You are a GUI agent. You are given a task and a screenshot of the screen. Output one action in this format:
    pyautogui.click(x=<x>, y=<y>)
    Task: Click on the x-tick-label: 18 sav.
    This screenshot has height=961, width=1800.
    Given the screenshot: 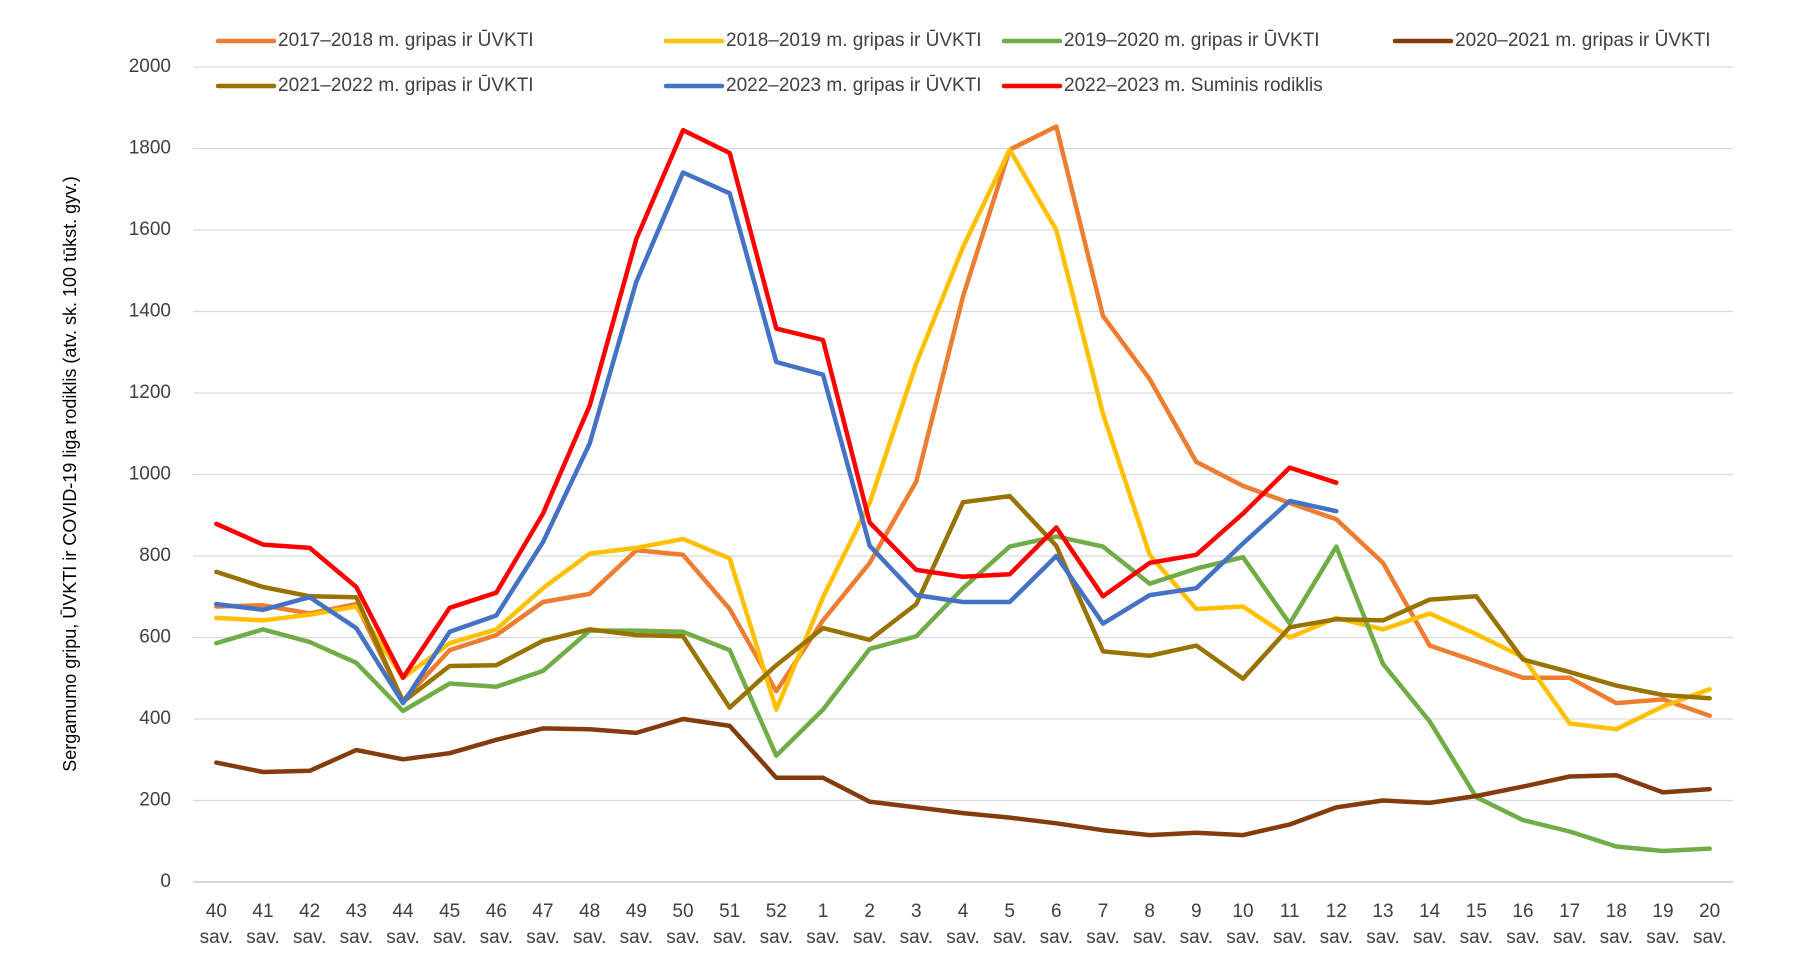 What is the action you would take?
    pyautogui.click(x=1616, y=924)
    